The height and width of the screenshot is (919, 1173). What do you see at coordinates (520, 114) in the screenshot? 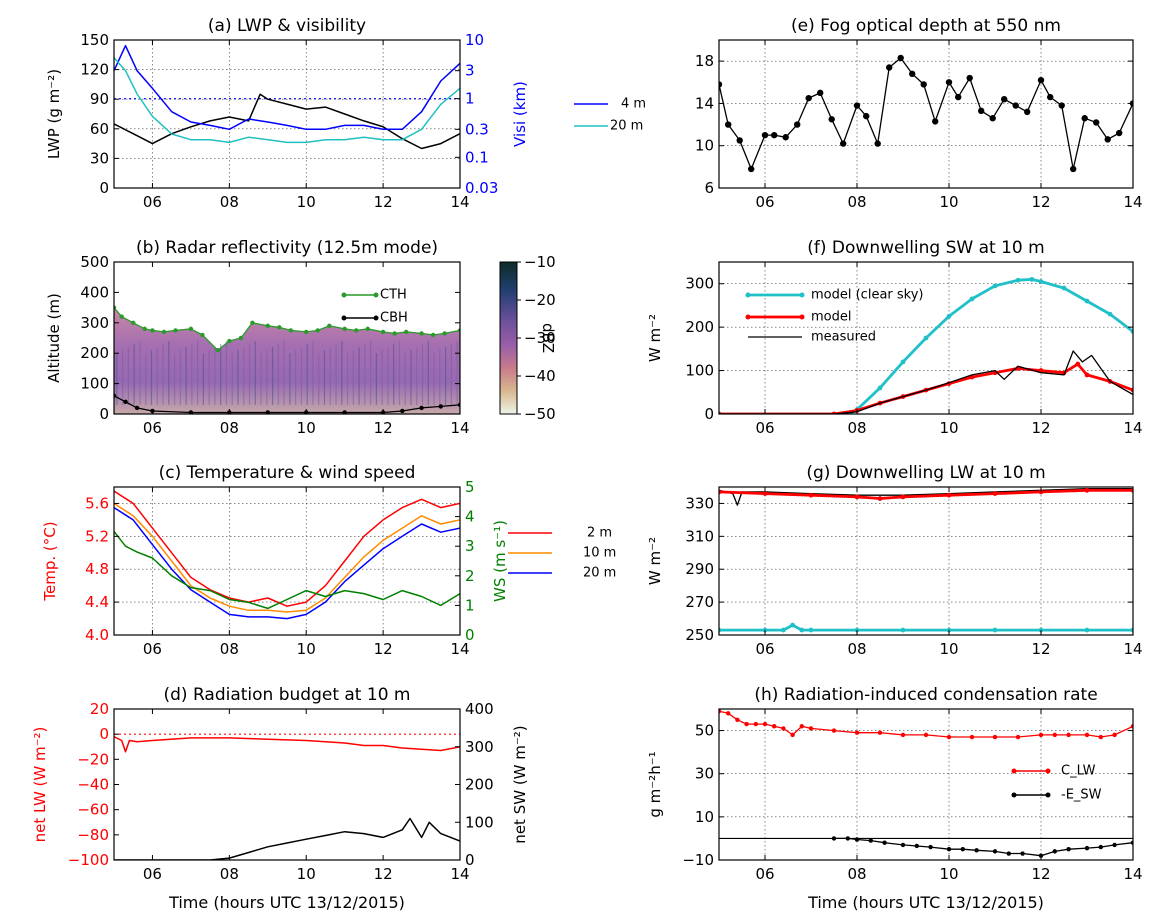
I see `y2-axis-label: Visi (km)` at bounding box center [520, 114].